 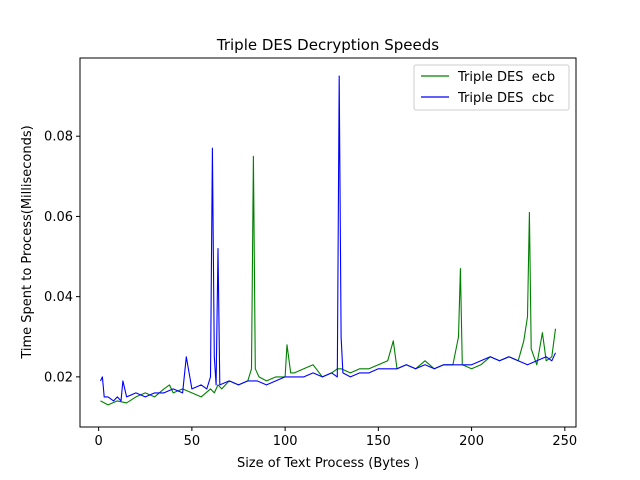 I want to click on x-tick-label: 200, so click(x=471, y=441).